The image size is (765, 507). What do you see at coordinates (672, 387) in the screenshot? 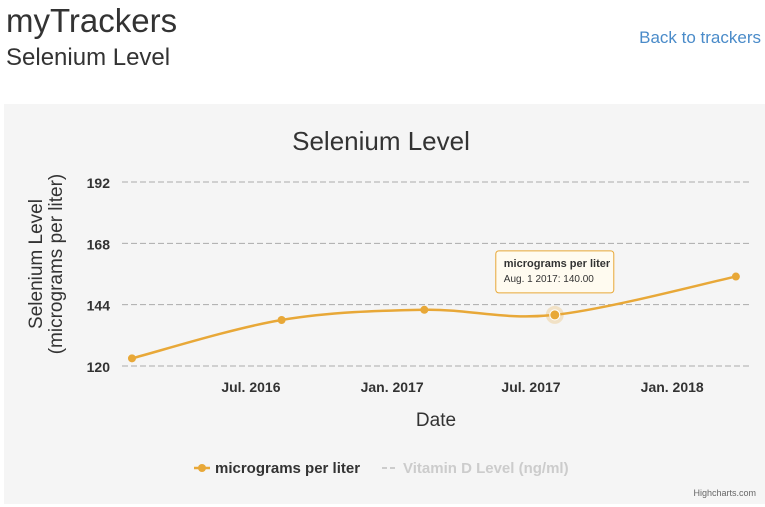
I see `x-tick-label-3: Jan. 2018` at bounding box center [672, 387].